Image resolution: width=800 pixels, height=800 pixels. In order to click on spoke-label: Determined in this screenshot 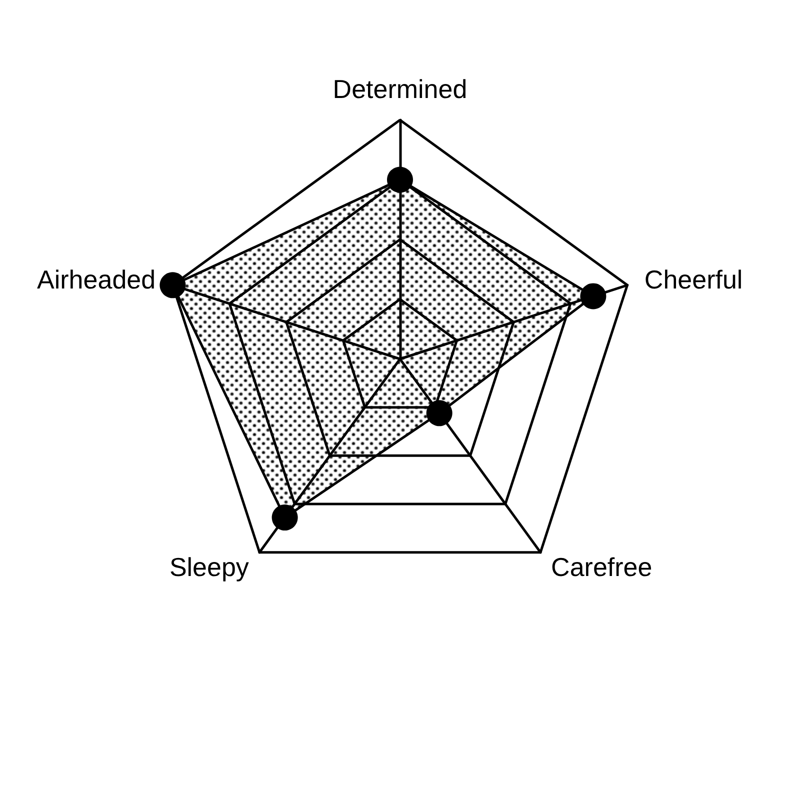, I will do `click(400, 89)`.